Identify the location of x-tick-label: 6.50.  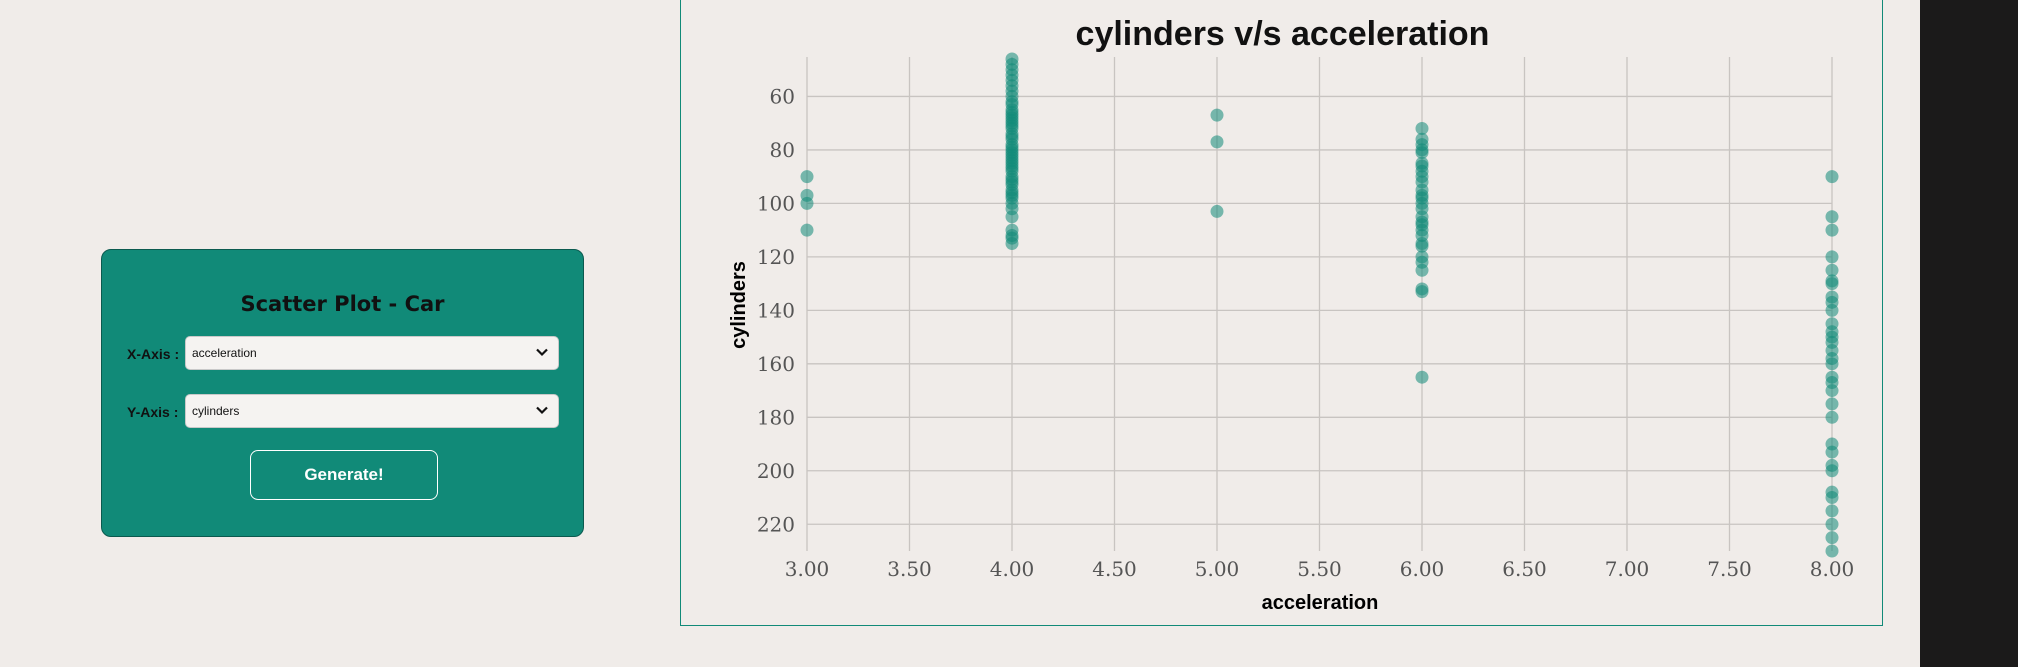
(1524, 569).